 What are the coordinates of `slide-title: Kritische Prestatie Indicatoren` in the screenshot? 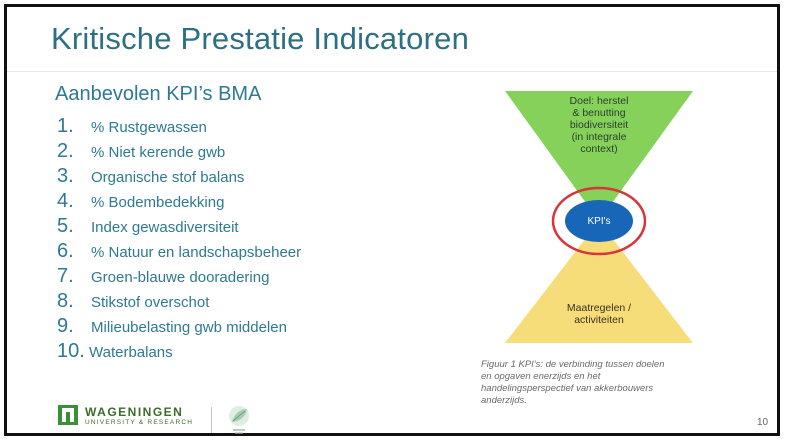 It's located at (260, 38).